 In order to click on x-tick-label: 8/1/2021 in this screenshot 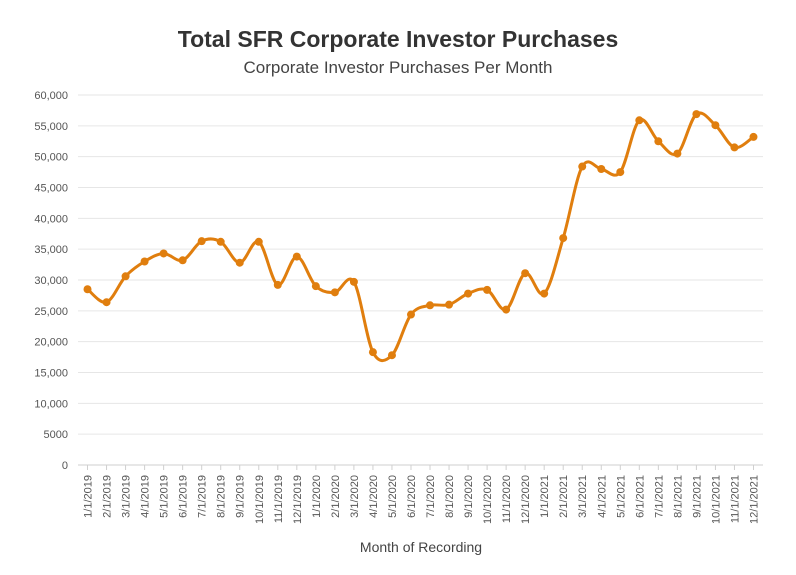, I will do `click(678, 496)`.